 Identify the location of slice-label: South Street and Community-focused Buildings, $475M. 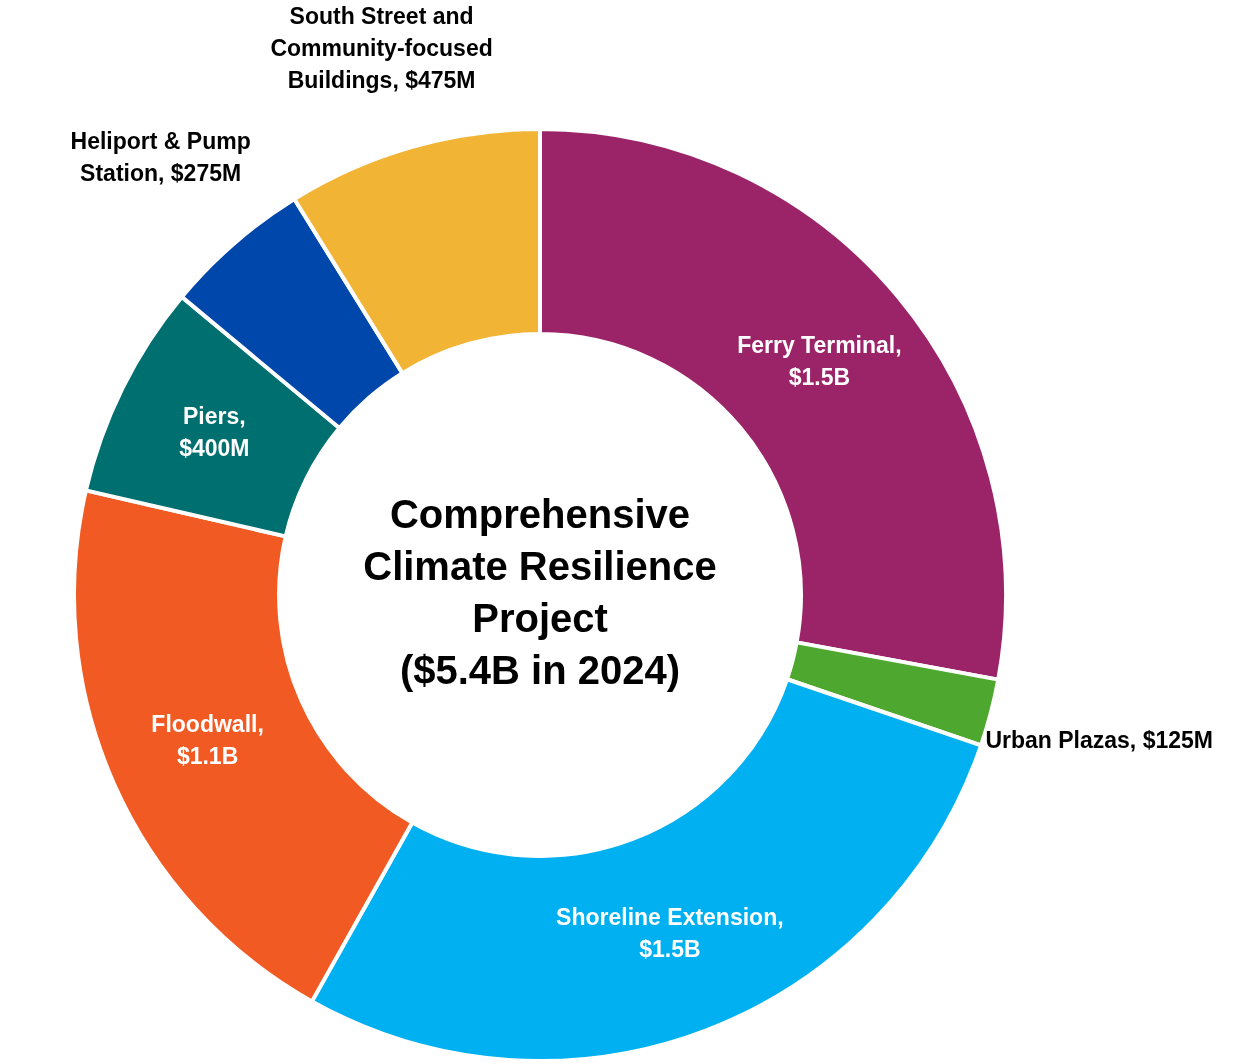
(381, 48).